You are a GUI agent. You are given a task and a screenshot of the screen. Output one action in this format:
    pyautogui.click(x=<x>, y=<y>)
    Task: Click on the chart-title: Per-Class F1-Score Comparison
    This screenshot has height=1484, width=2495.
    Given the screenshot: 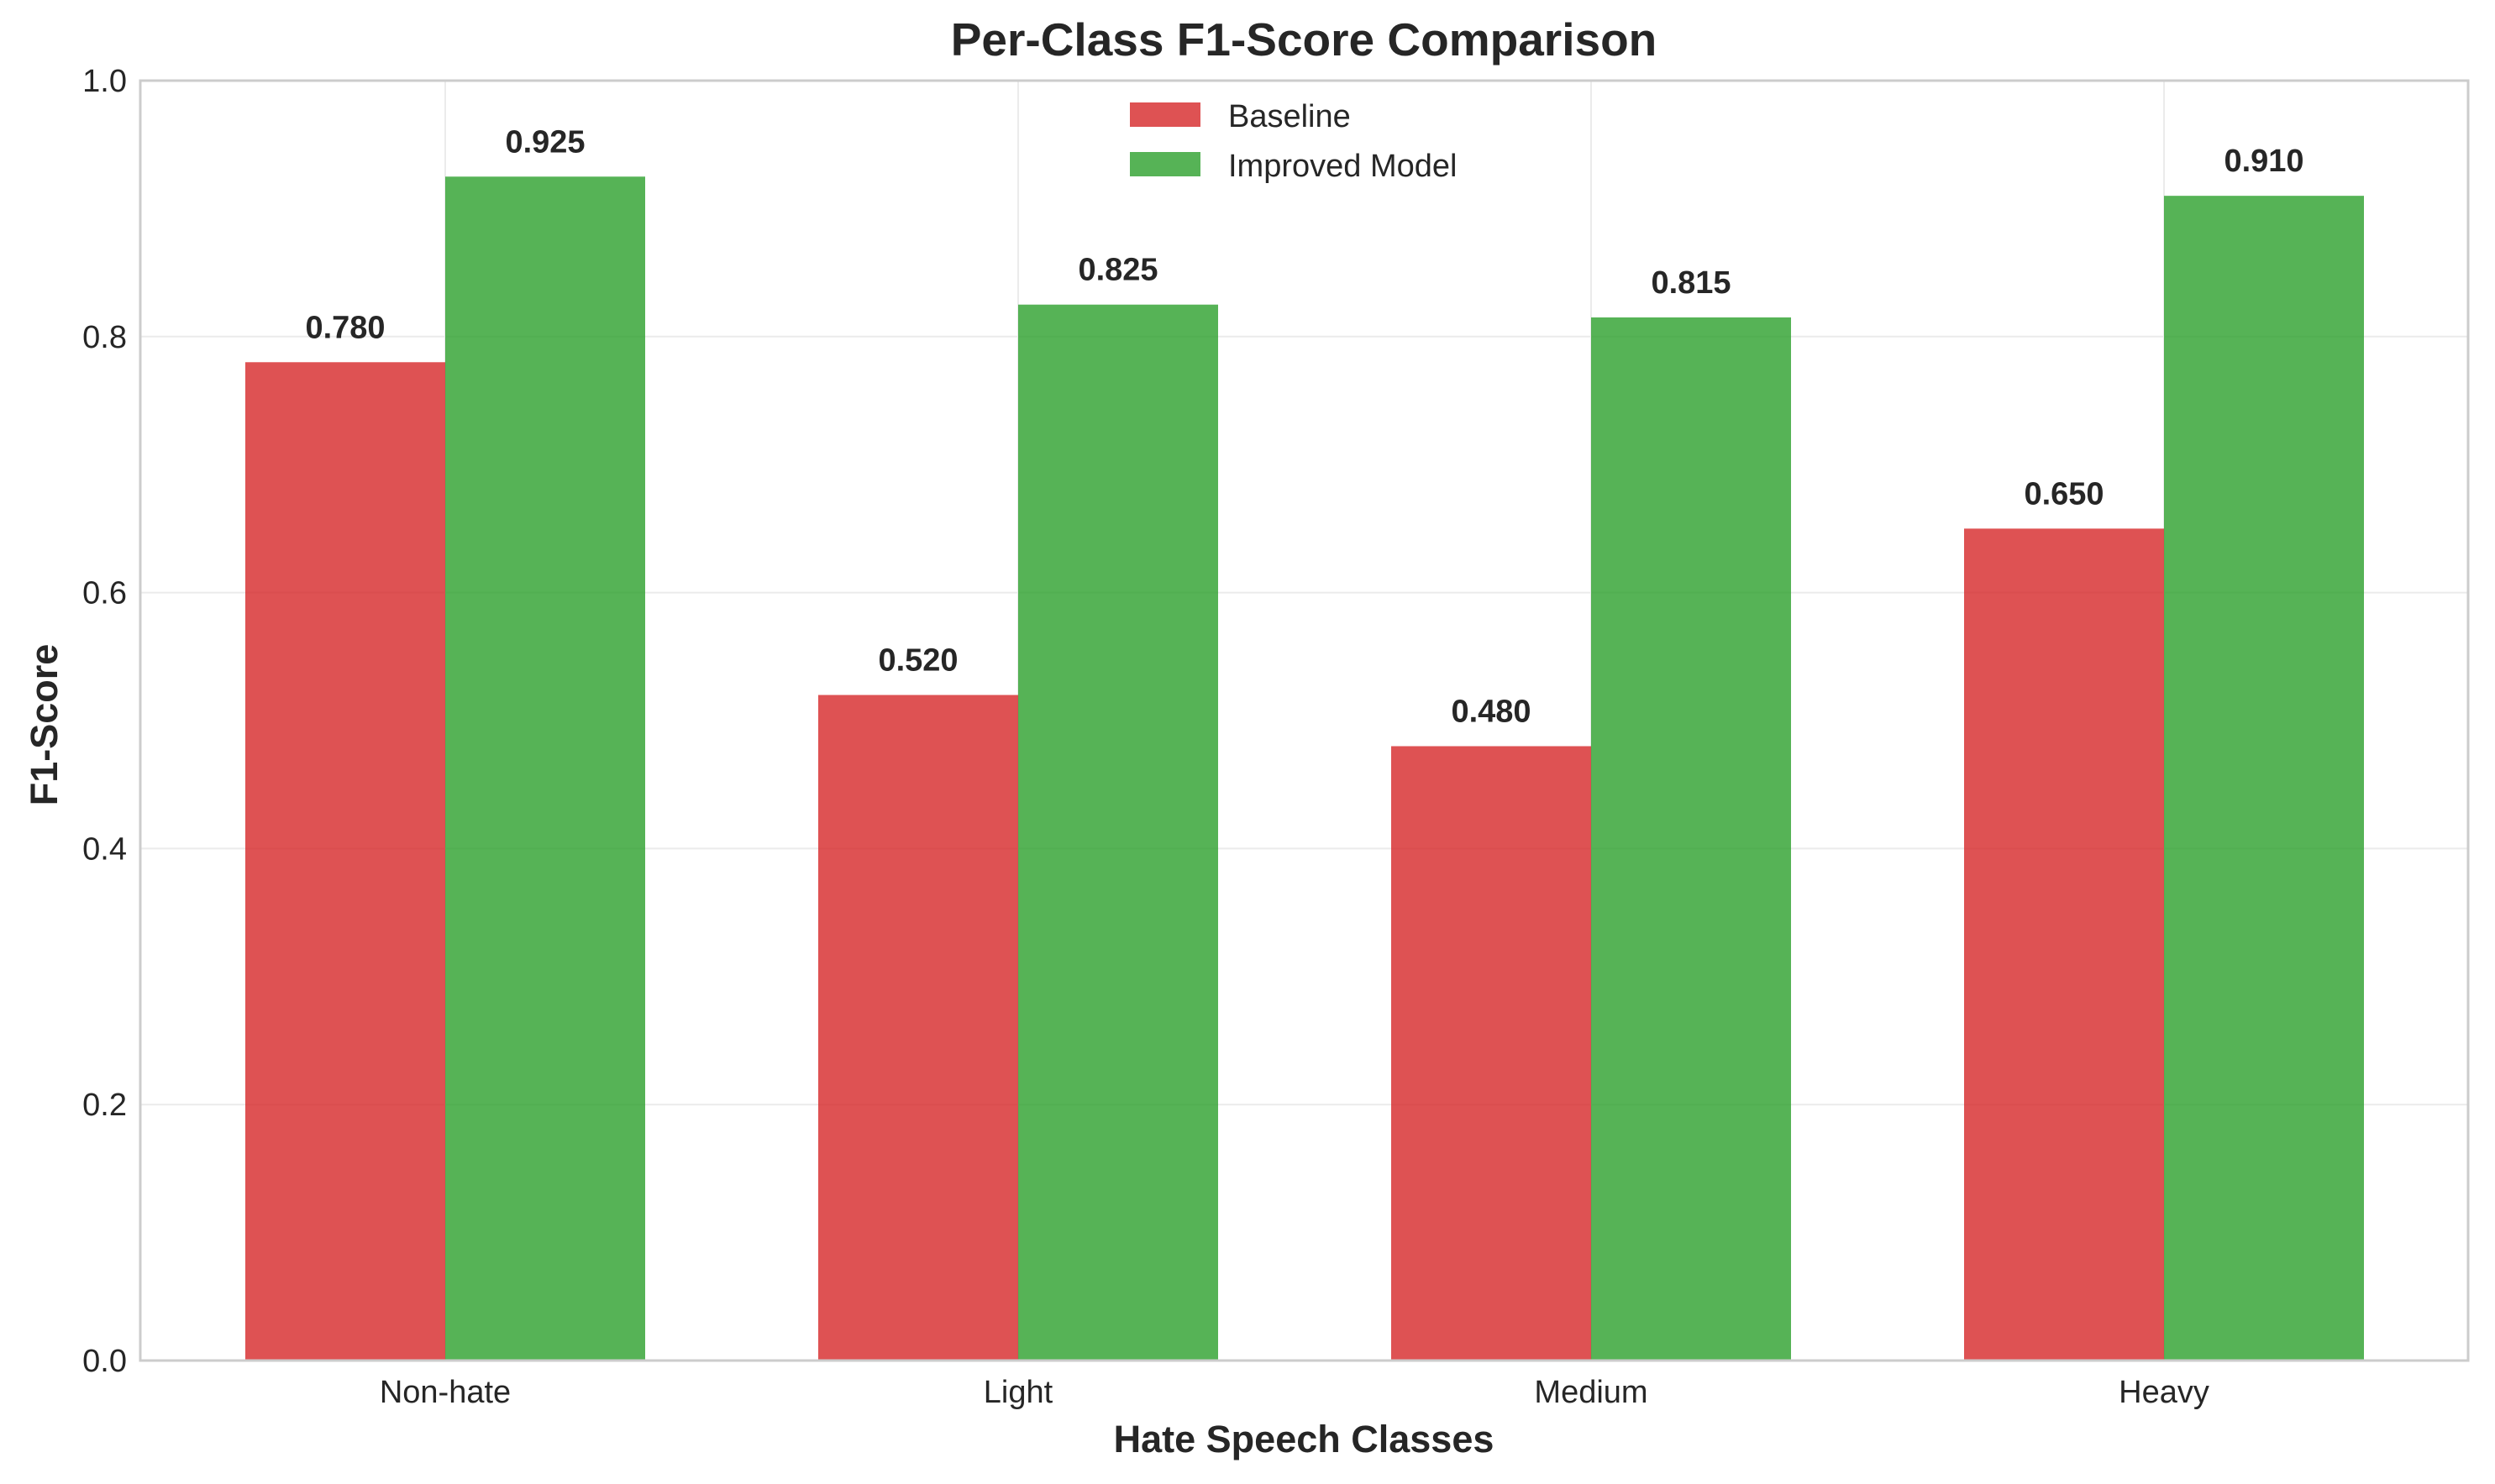 What is the action you would take?
    pyautogui.click(x=1304, y=40)
    